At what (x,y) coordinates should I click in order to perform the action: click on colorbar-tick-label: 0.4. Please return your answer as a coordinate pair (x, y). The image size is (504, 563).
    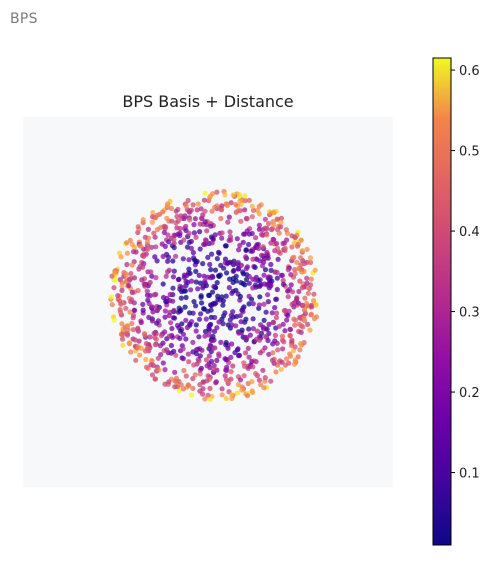
    Looking at the image, I should click on (469, 232).